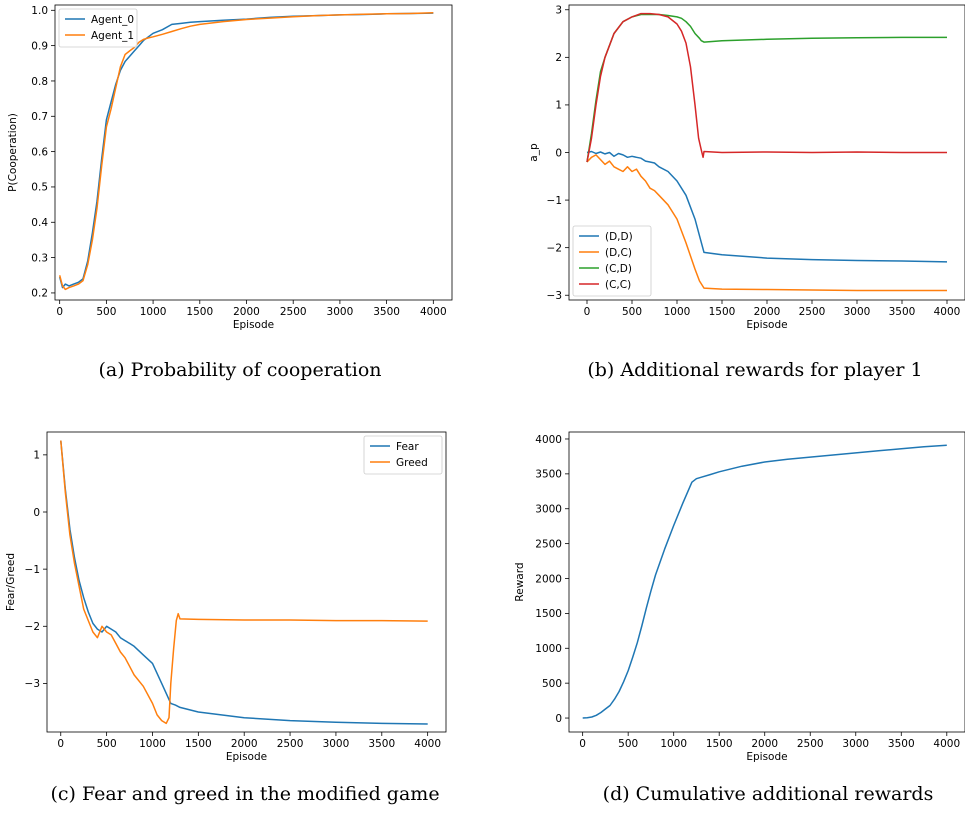 Image resolution: width=965 pixels, height=815 pixels. Describe the element at coordinates (767, 312) in the screenshot. I see `chart-1-xtick-label: 2000` at that location.